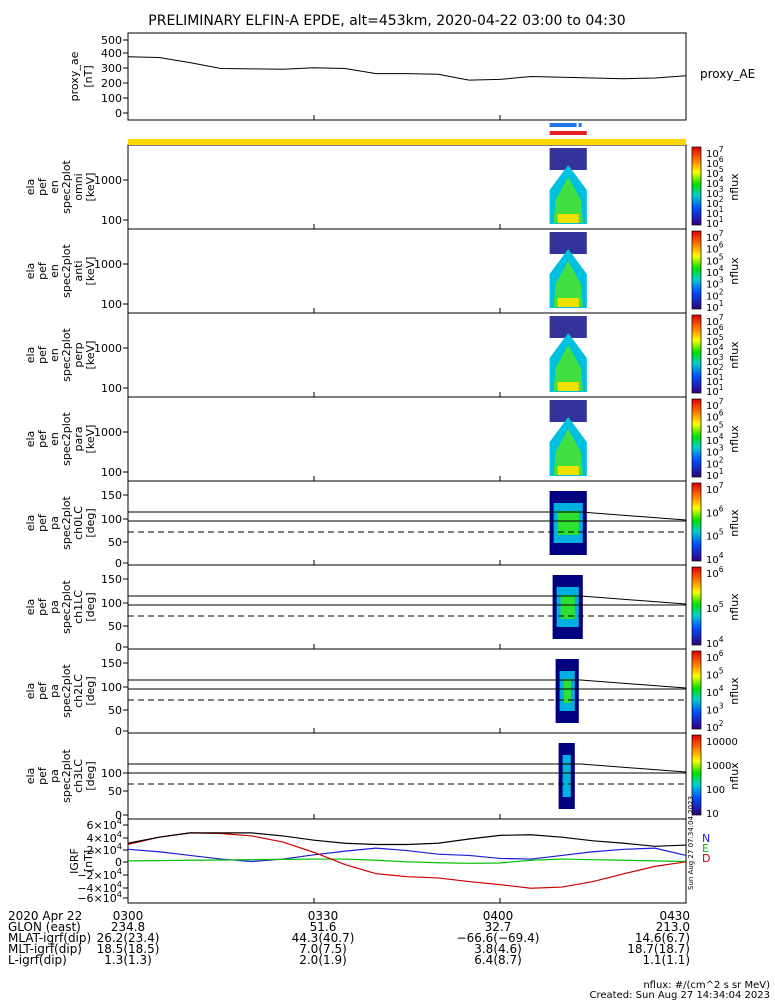 This screenshot has height=1000, width=775. Describe the element at coordinates (712, 814) in the screenshot. I see `colorbar-tick-ch3LC: 10` at that location.